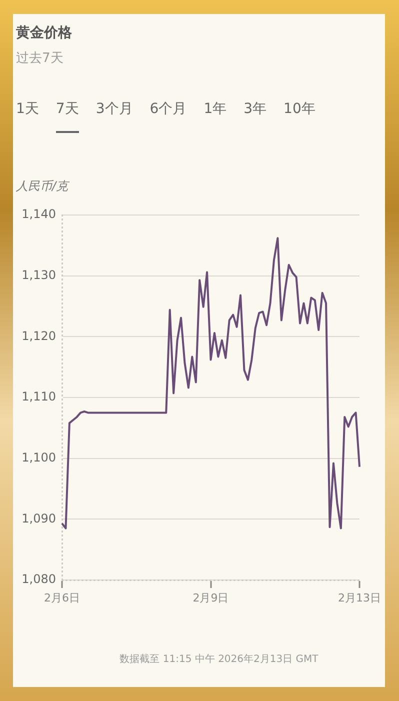 The image size is (399, 701). Describe the element at coordinates (210, 597) in the screenshot. I see `x-tick-label: 2月9日` at that location.